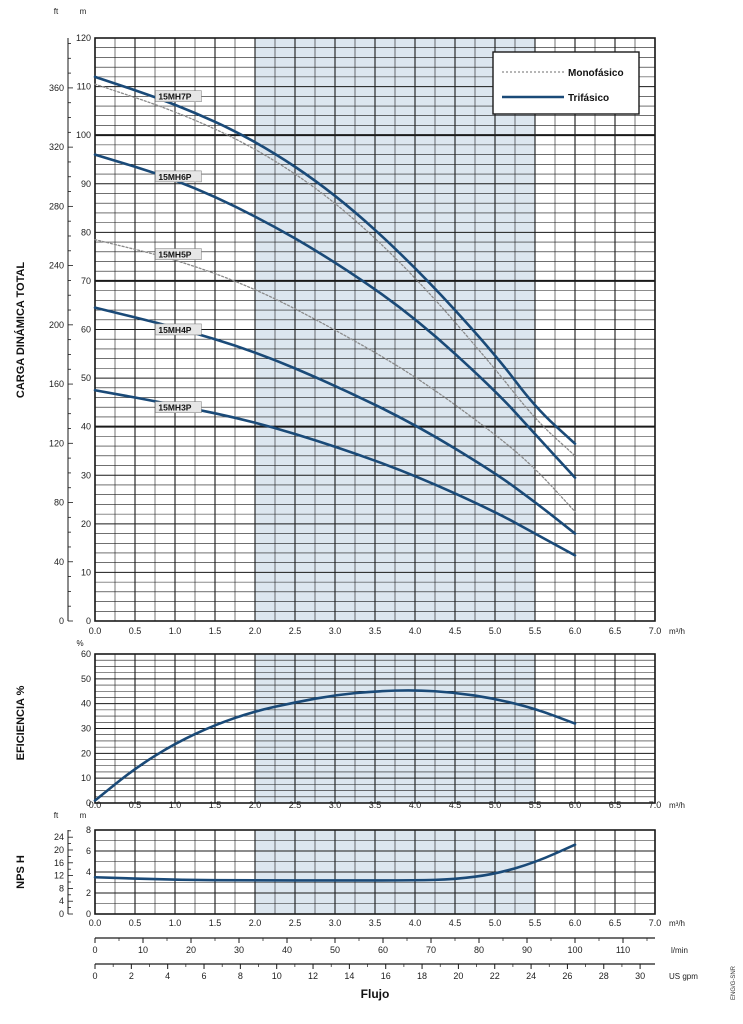 This screenshot has width=743, height=1024. I want to click on lmin-unit: l/min, so click(679, 950).